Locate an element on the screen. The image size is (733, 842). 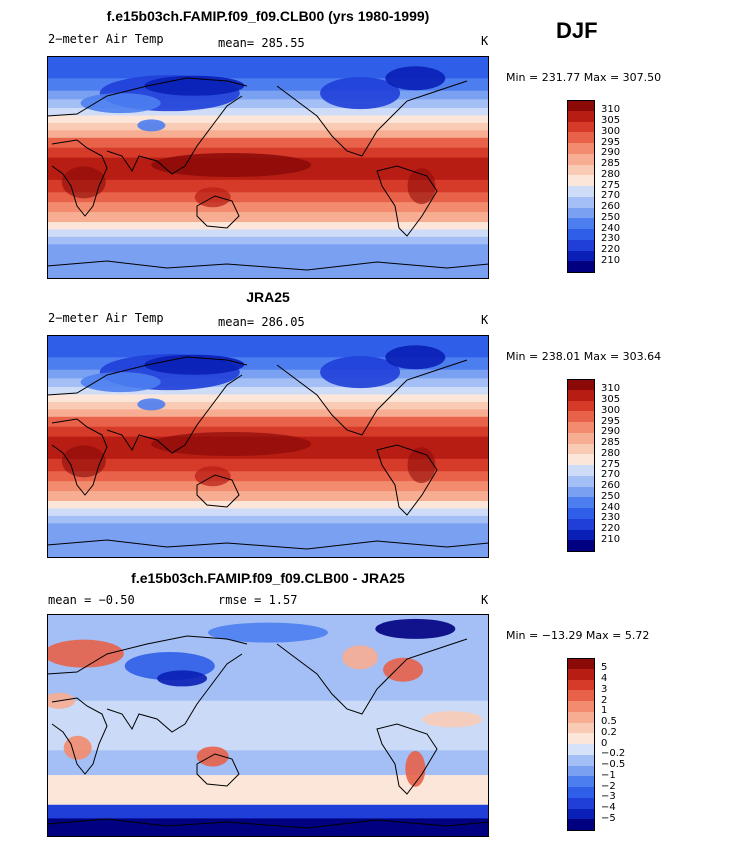
warm-pool is located at coordinates (231, 444).